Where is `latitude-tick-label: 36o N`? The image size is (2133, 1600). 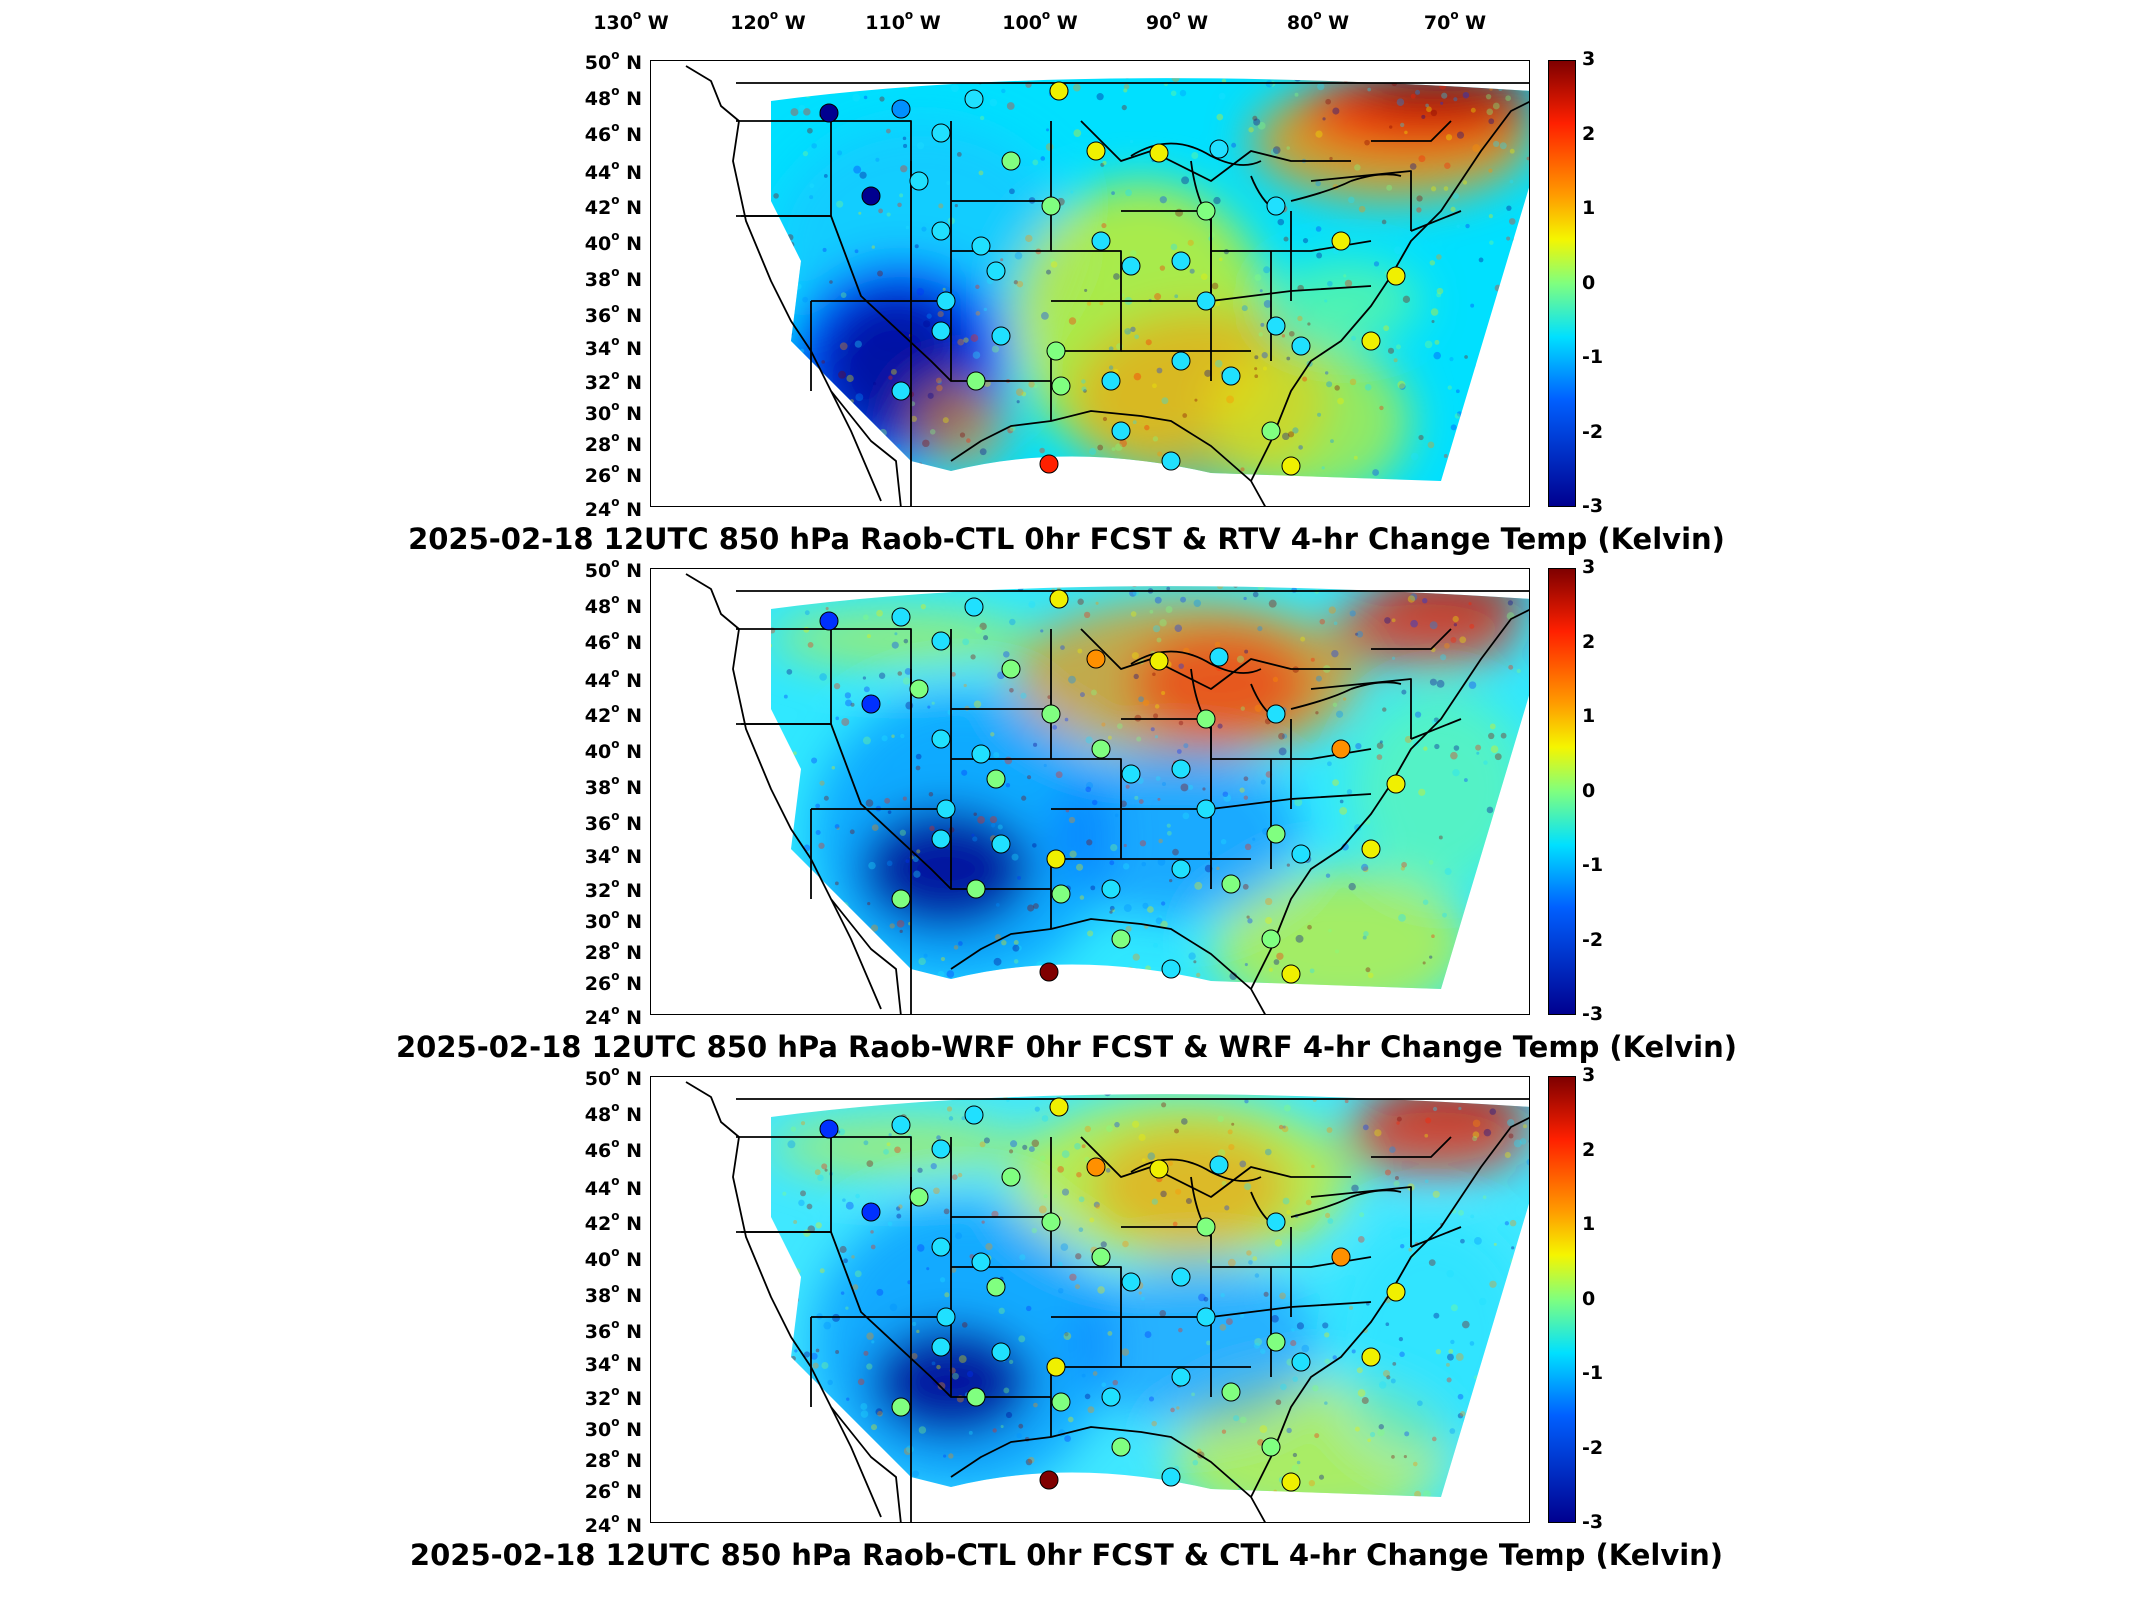 latitude-tick-label: 36o N is located at coordinates (613, 313).